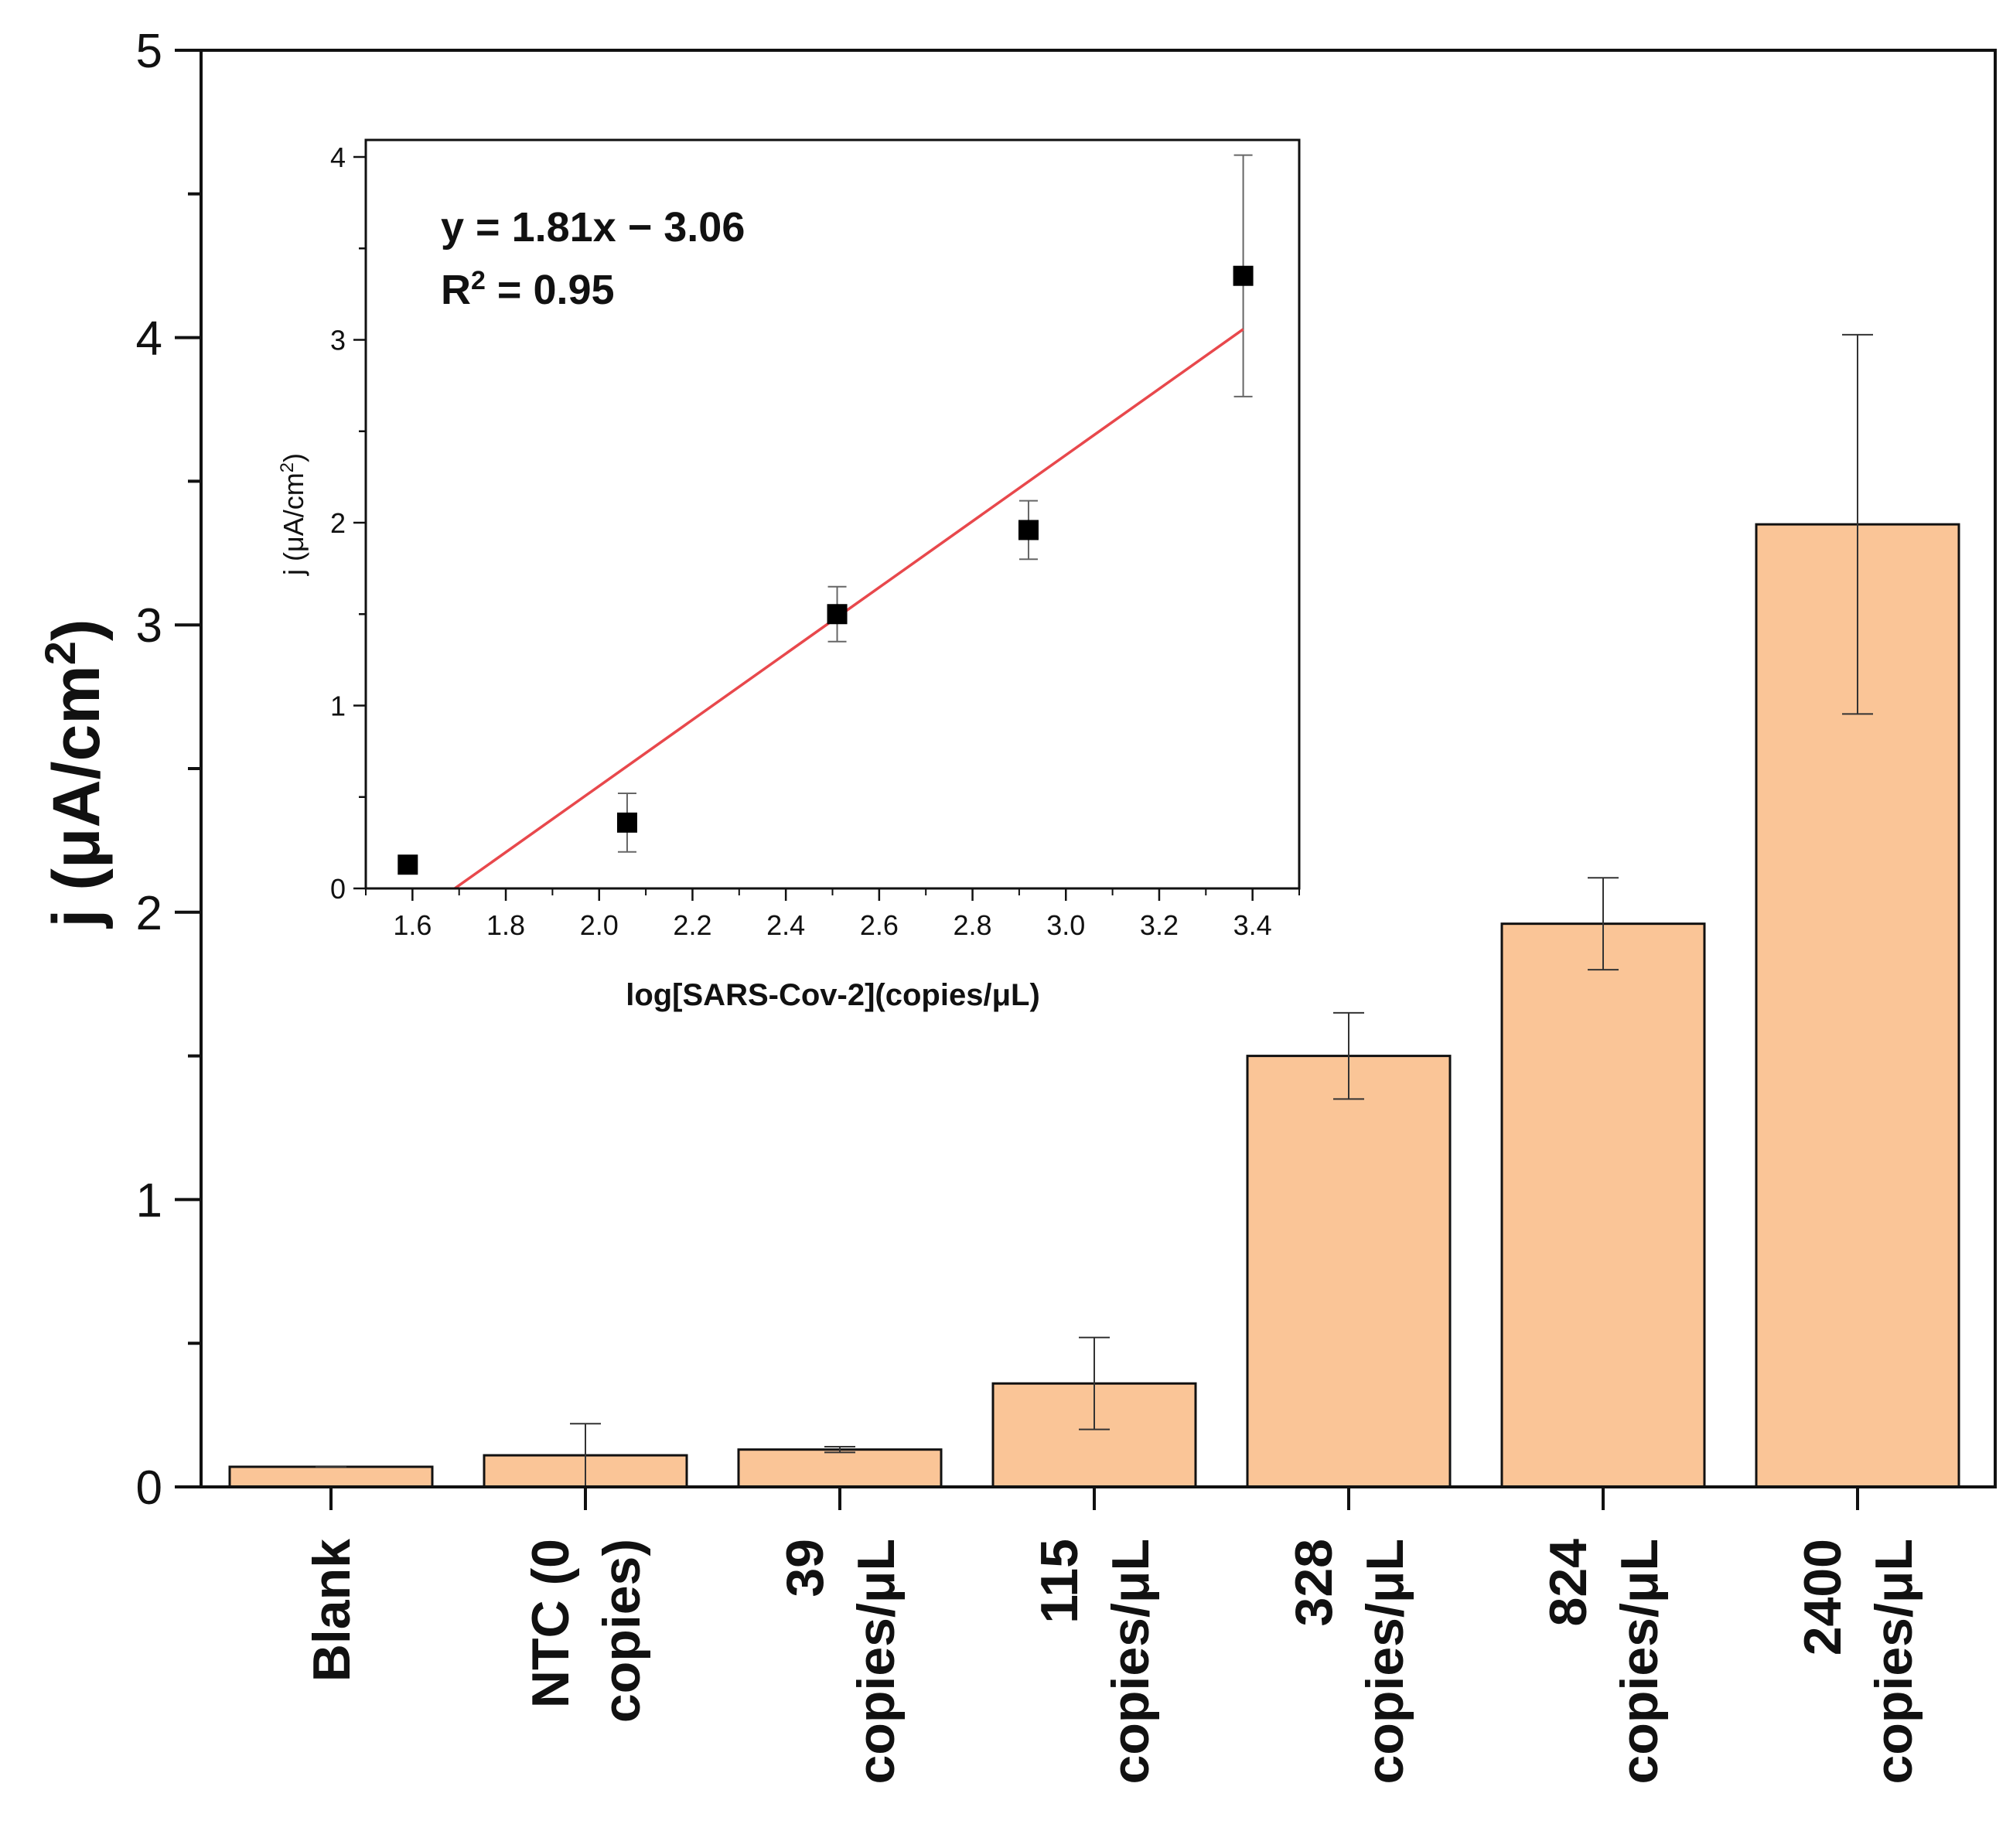  I want to click on inset-x-axis-title: log[SARS-Cov-2](copies/μL), so click(833, 995).